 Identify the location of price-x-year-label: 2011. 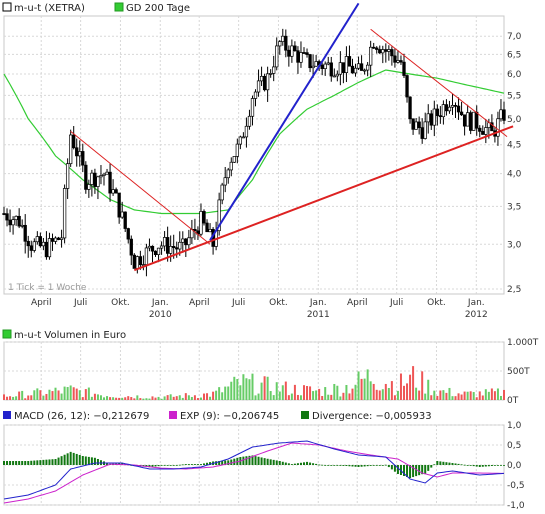
(318, 315).